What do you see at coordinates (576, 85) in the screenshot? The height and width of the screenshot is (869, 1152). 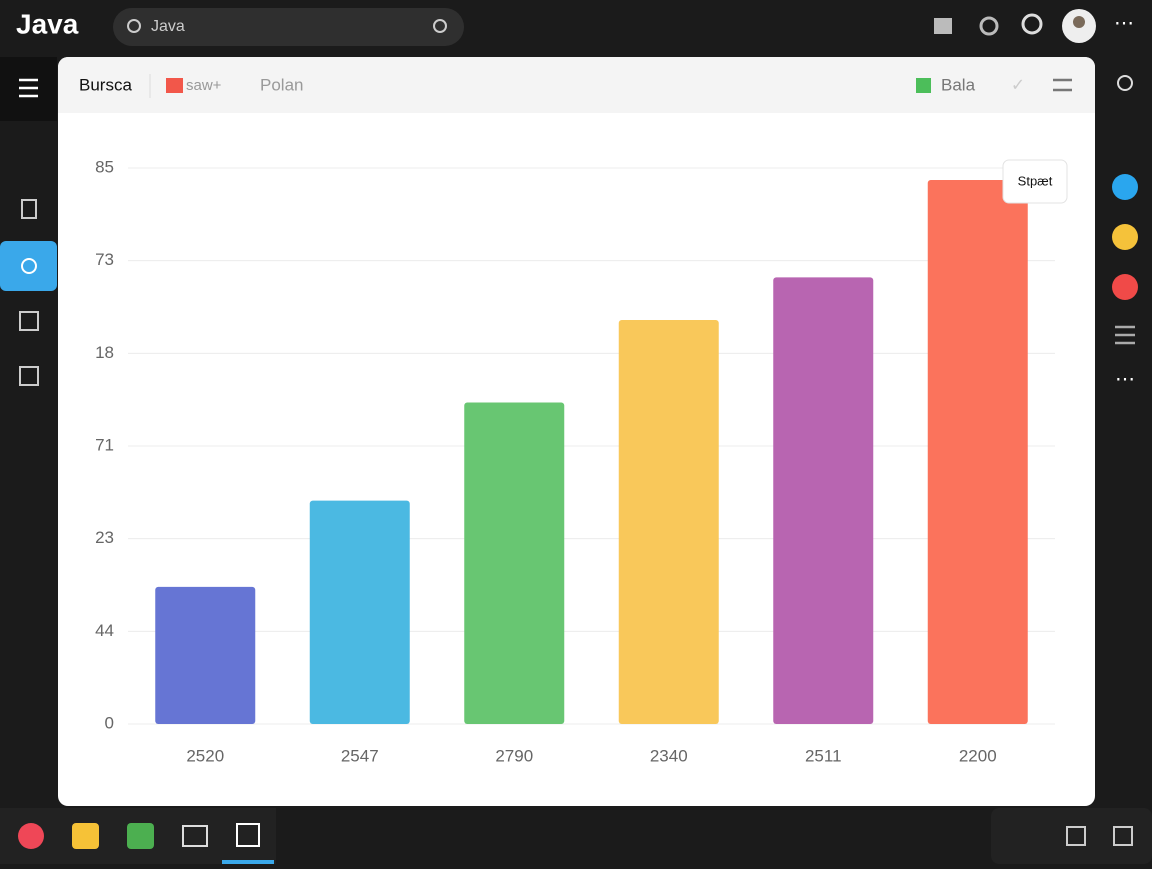 I see `card-header` at bounding box center [576, 85].